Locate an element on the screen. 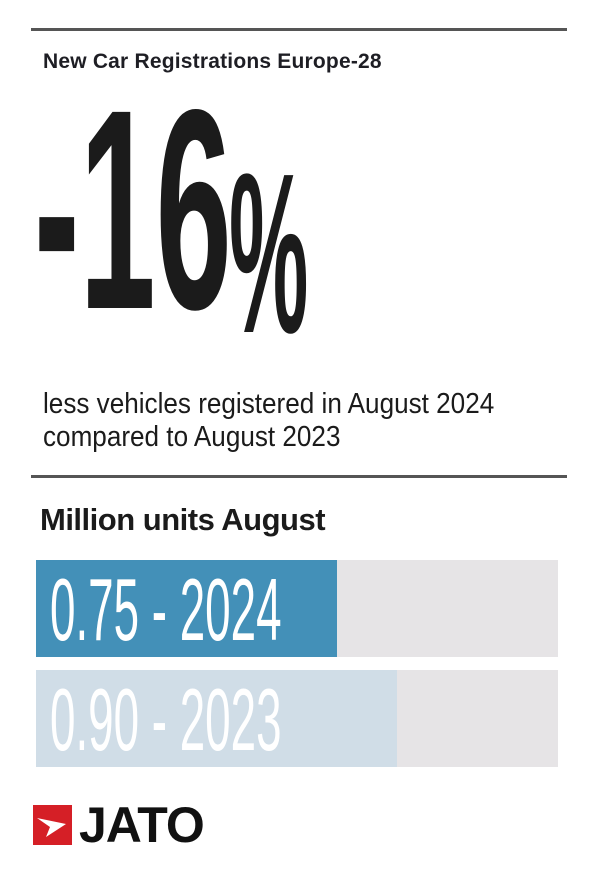 This screenshot has height=870, width=600. logo-text: JATO is located at coordinates (142, 825).